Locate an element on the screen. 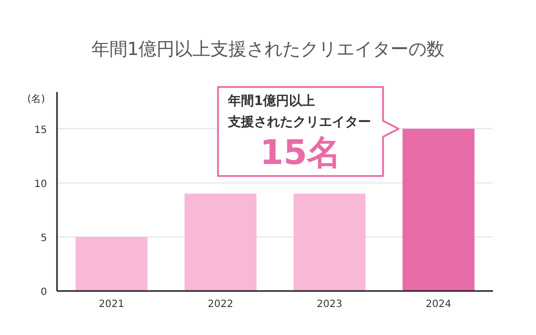 The width and height of the screenshot is (536, 335). x-tick-label: 2021 is located at coordinates (111, 304).